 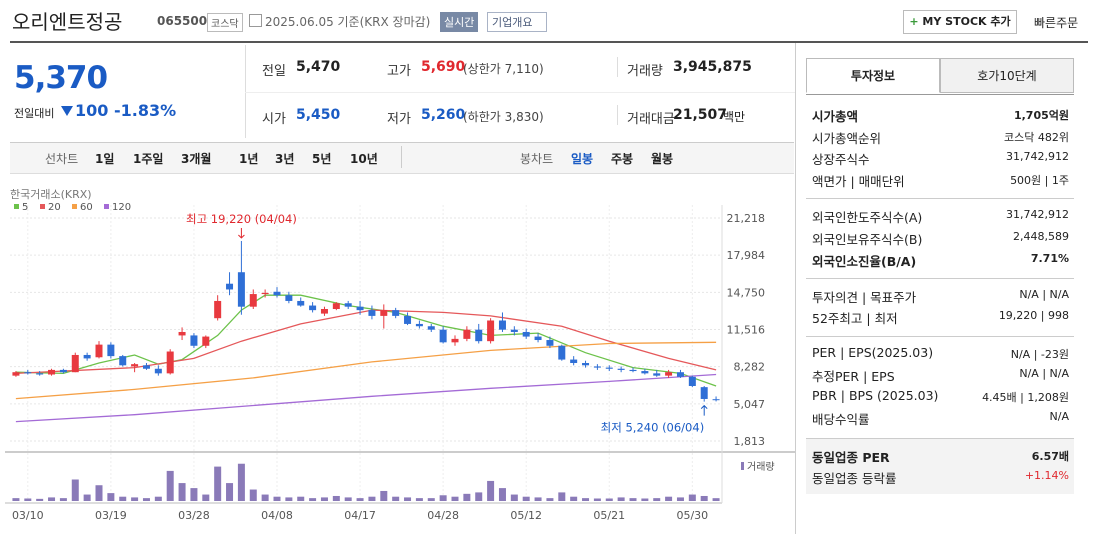 What do you see at coordinates (503, 117) in the screenshot?
I see `summary-extra: (하한가 3,830)` at bounding box center [503, 117].